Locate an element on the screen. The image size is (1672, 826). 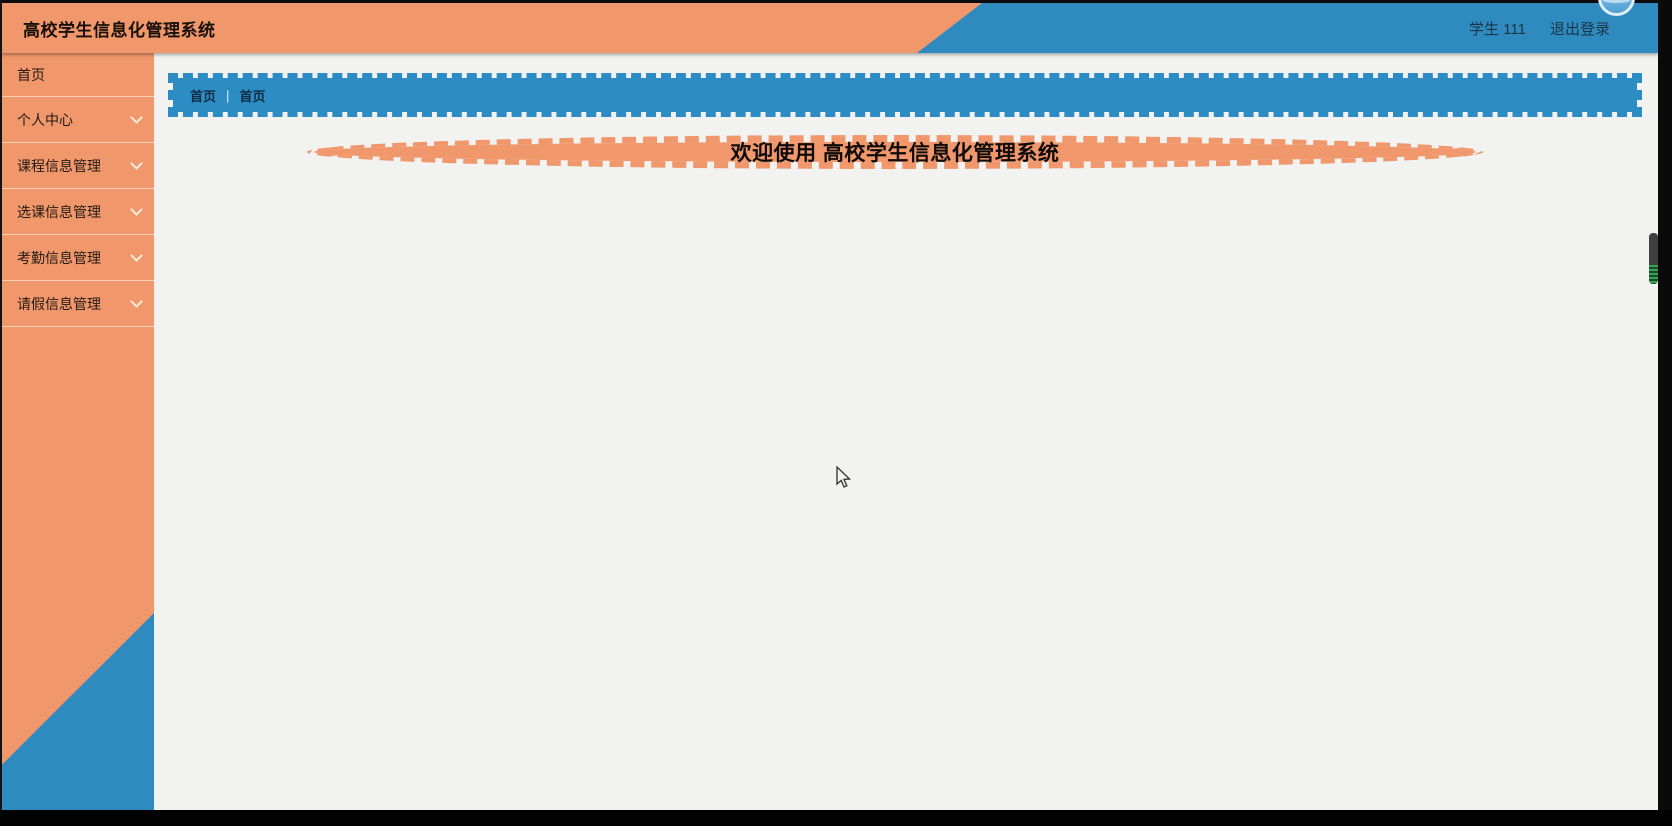
frame-left is located at coordinates (1, 413).